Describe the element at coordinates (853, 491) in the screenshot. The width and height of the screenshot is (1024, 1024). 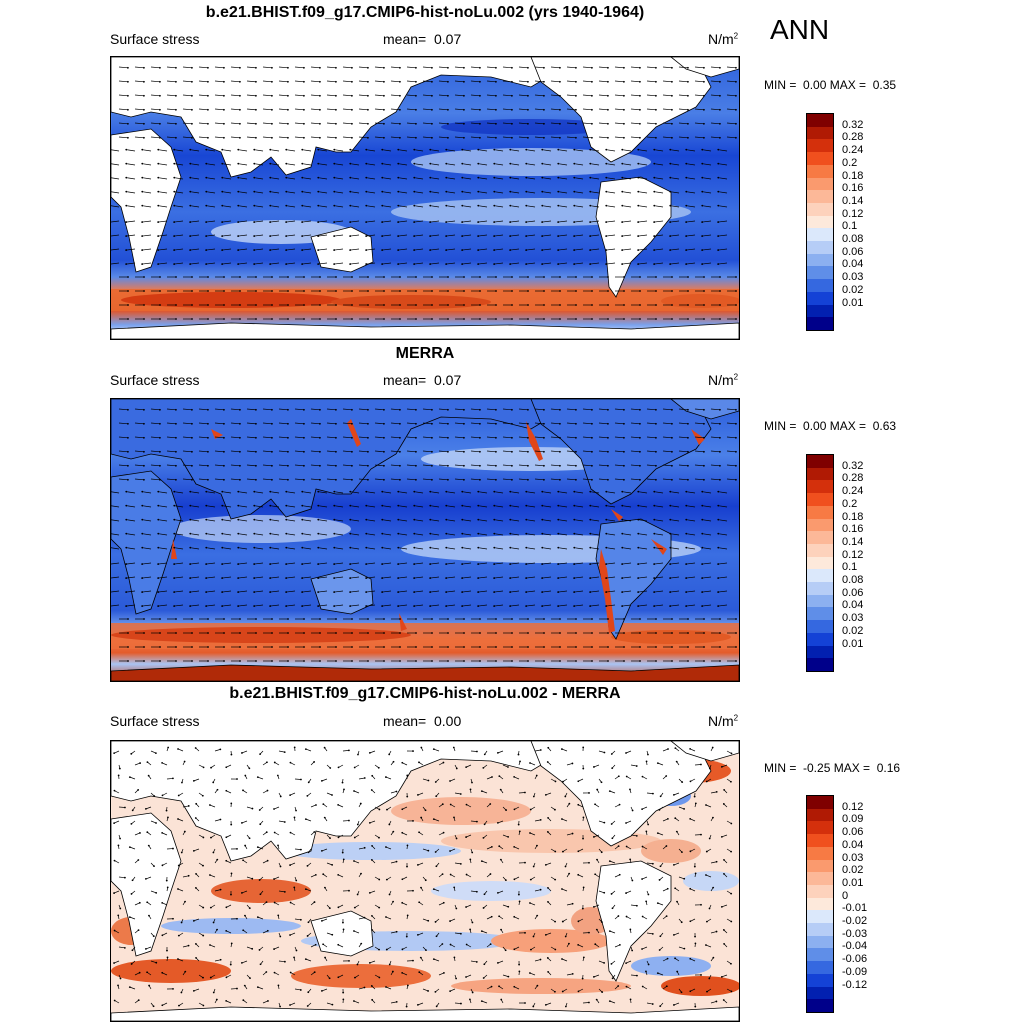
I see `colorbar-tick-label: 0.24` at that location.